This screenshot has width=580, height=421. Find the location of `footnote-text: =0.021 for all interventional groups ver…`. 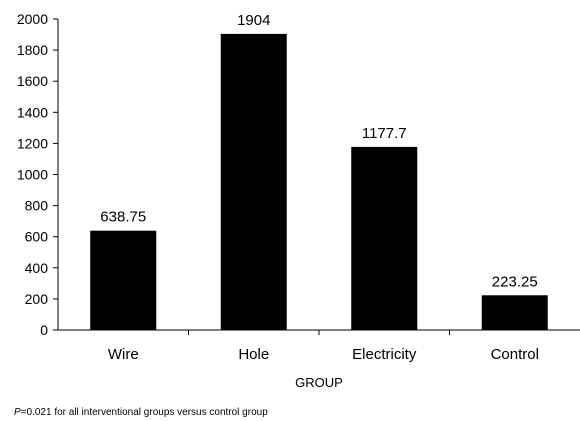

footnote-text: =0.021 for all interventional groups ver… is located at coordinates (144, 412).